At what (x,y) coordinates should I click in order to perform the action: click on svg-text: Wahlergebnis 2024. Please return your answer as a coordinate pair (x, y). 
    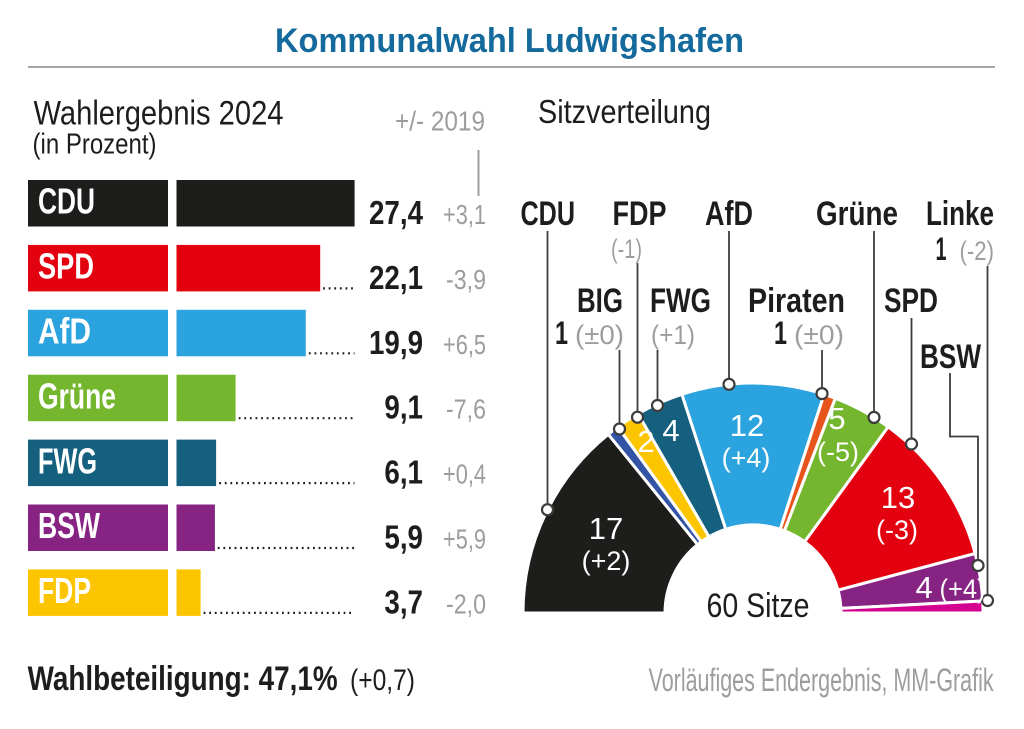
    Looking at the image, I should click on (159, 114).